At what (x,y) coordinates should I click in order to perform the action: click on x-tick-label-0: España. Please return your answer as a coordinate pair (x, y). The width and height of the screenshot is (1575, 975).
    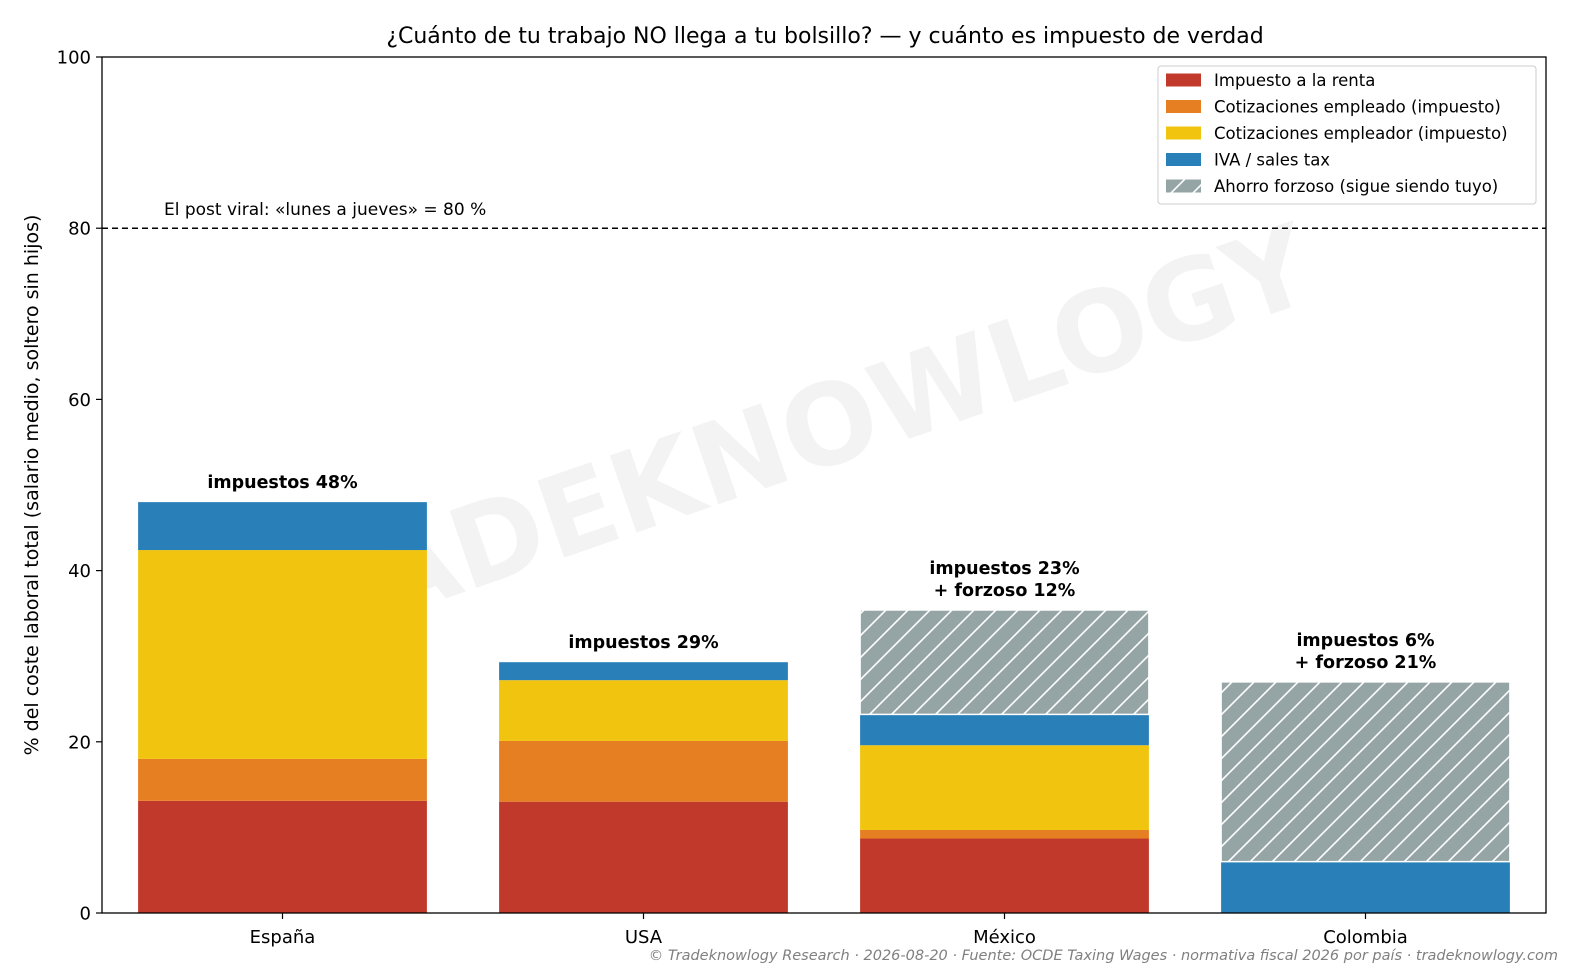
    Looking at the image, I should click on (283, 937).